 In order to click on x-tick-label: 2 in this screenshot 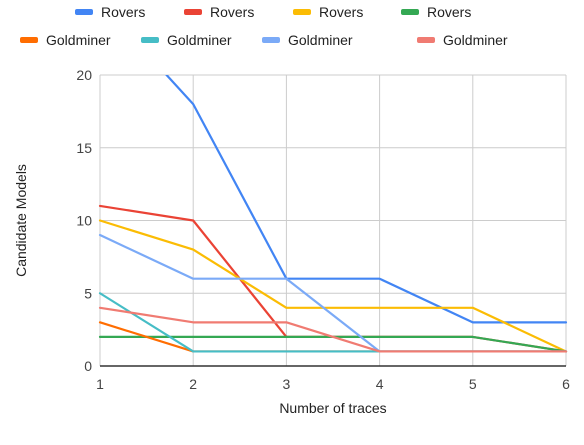, I will do `click(193, 384)`.